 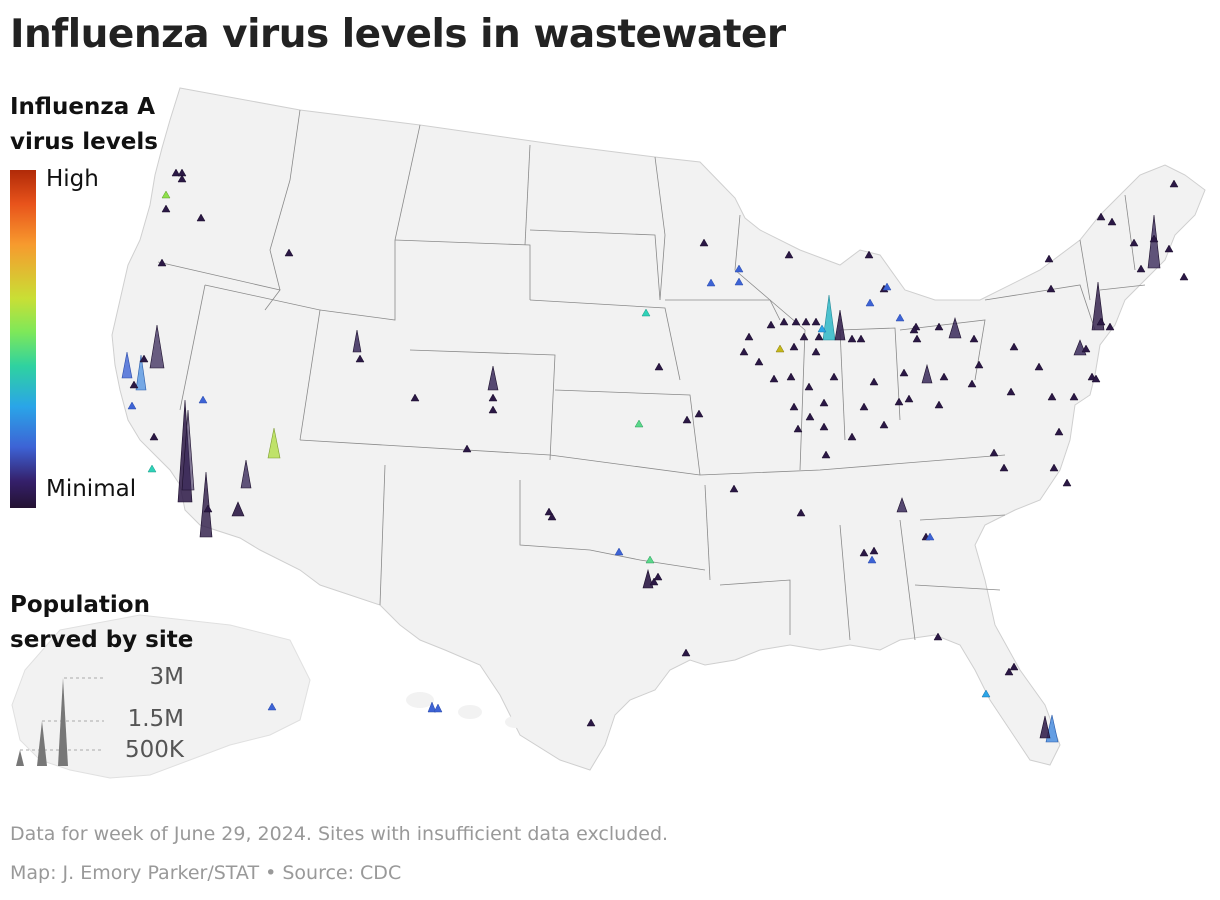 What do you see at coordinates (155, 719) in the screenshot?
I see `size-label-1-5m: 1.5M` at bounding box center [155, 719].